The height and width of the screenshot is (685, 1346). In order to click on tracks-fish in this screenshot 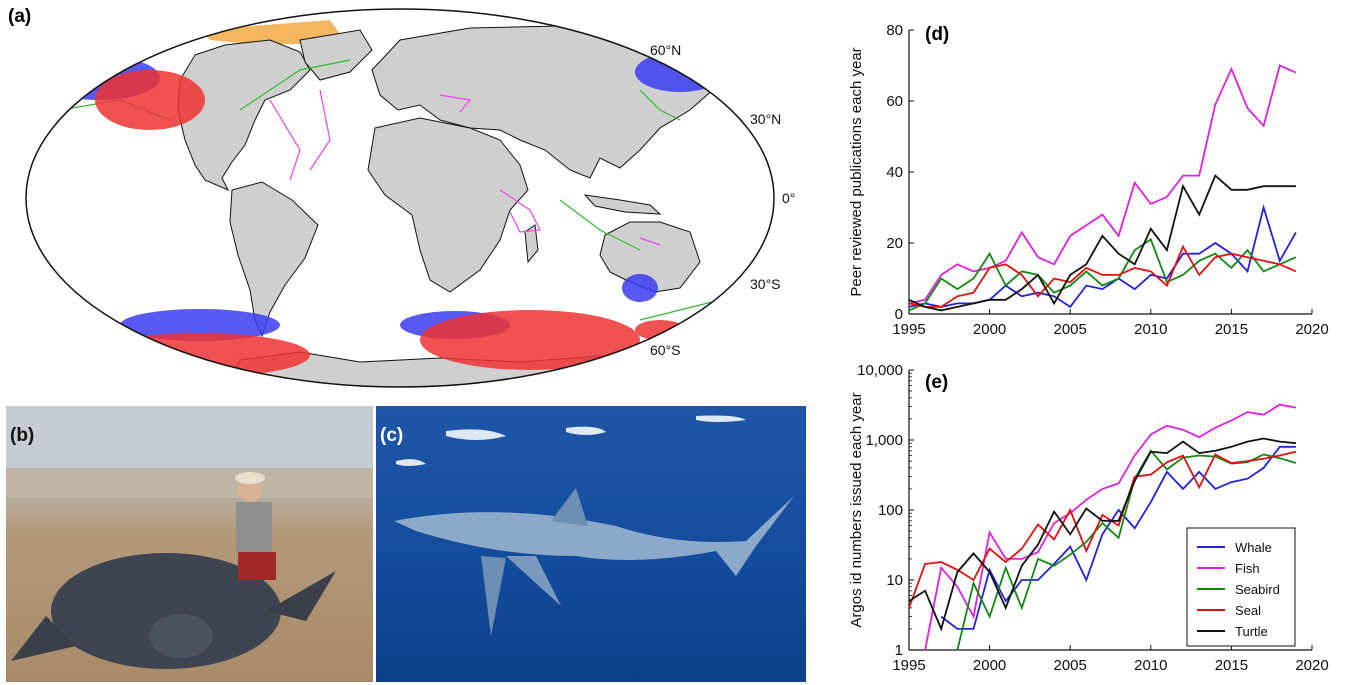, I will do `click(465, 167)`.